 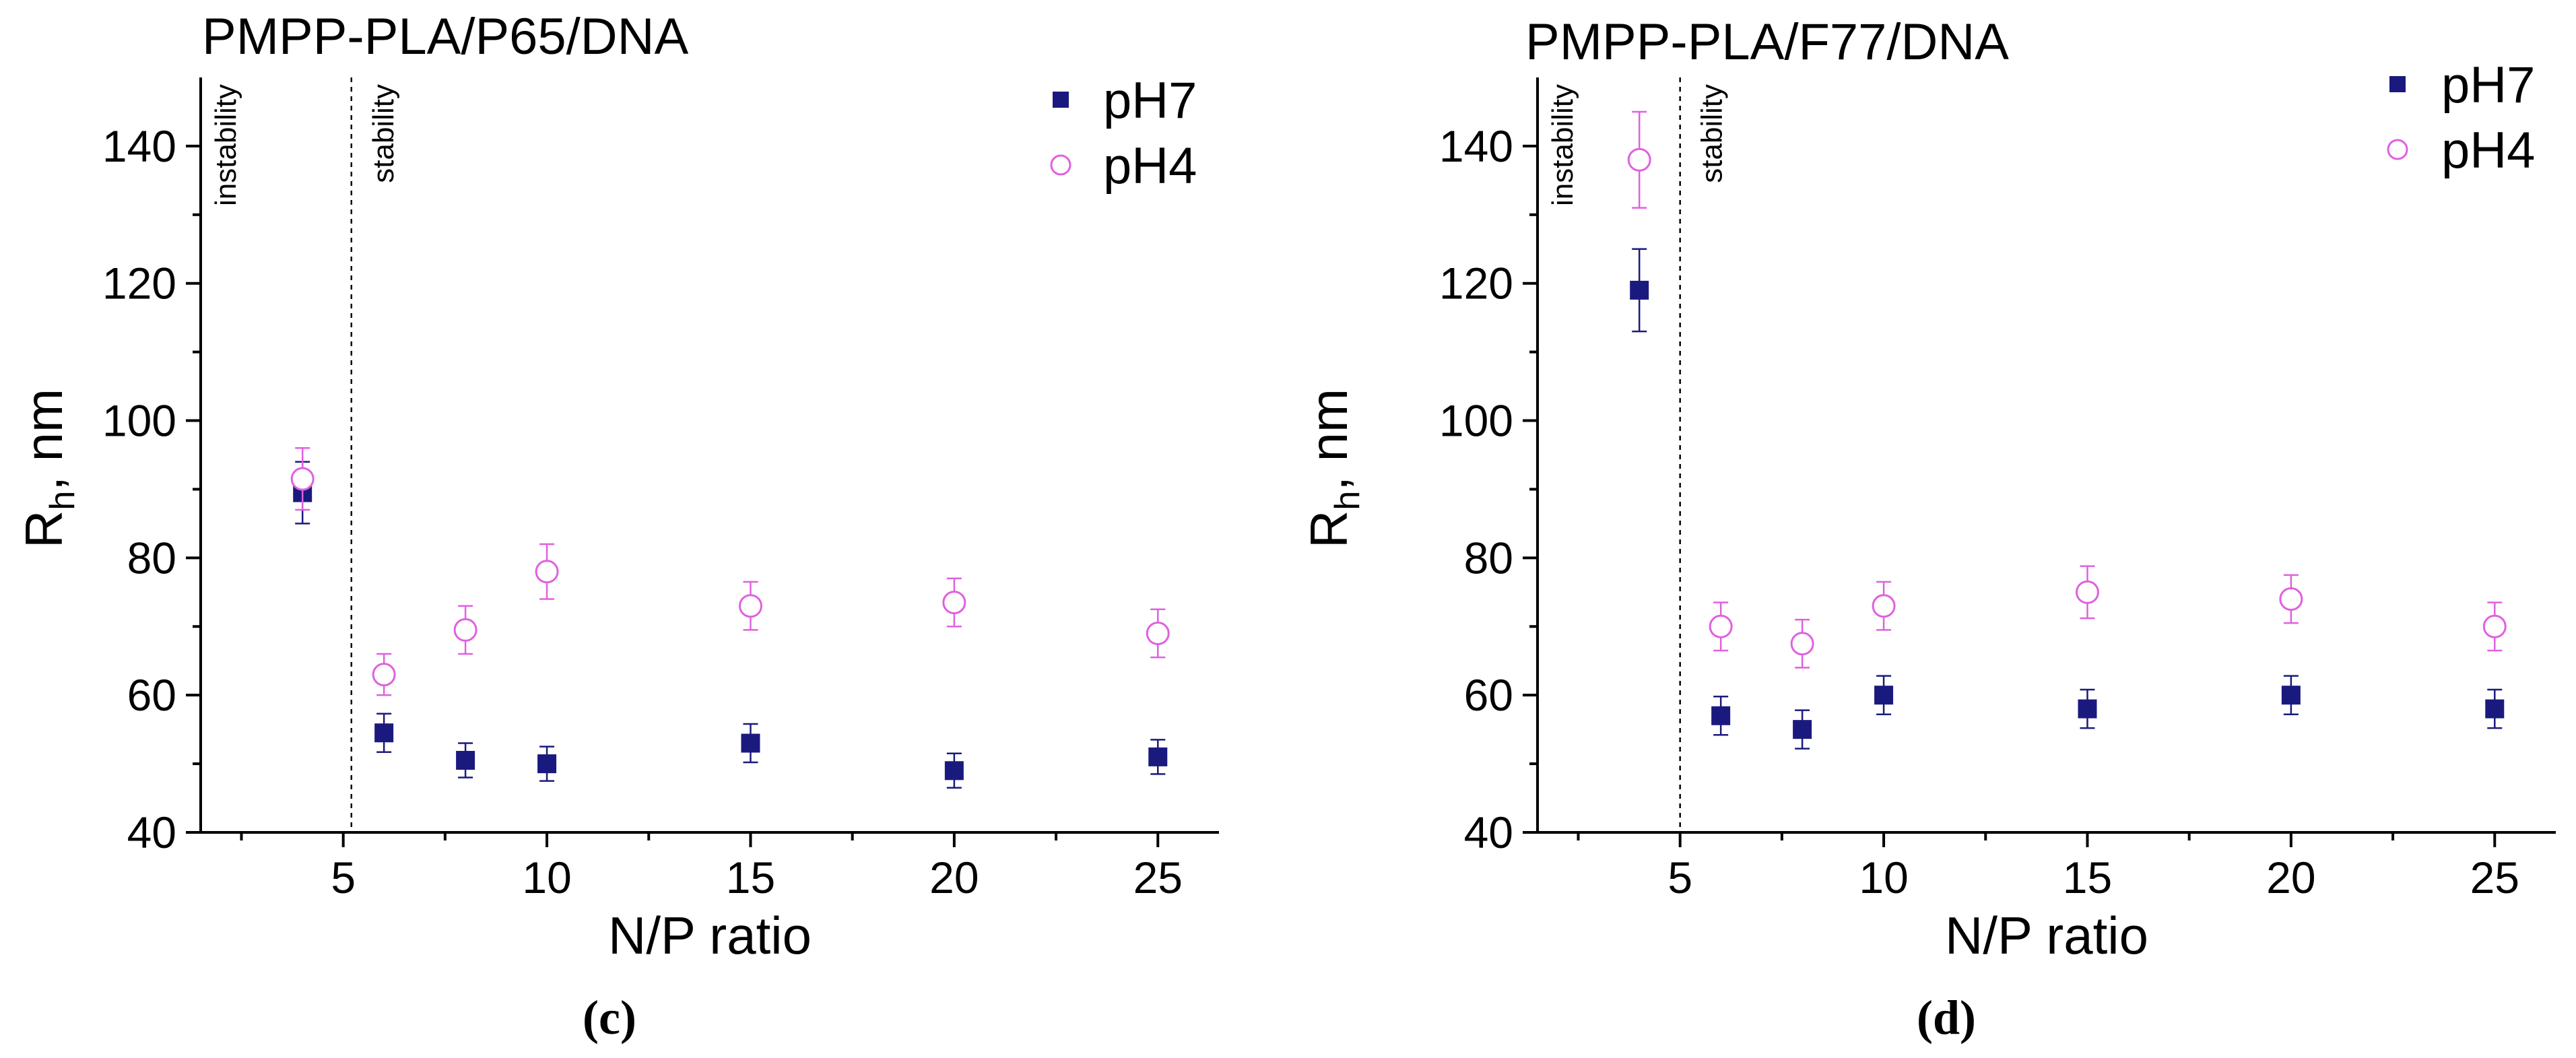 I want to click on panel-label: (d), so click(x=1946, y=1018).